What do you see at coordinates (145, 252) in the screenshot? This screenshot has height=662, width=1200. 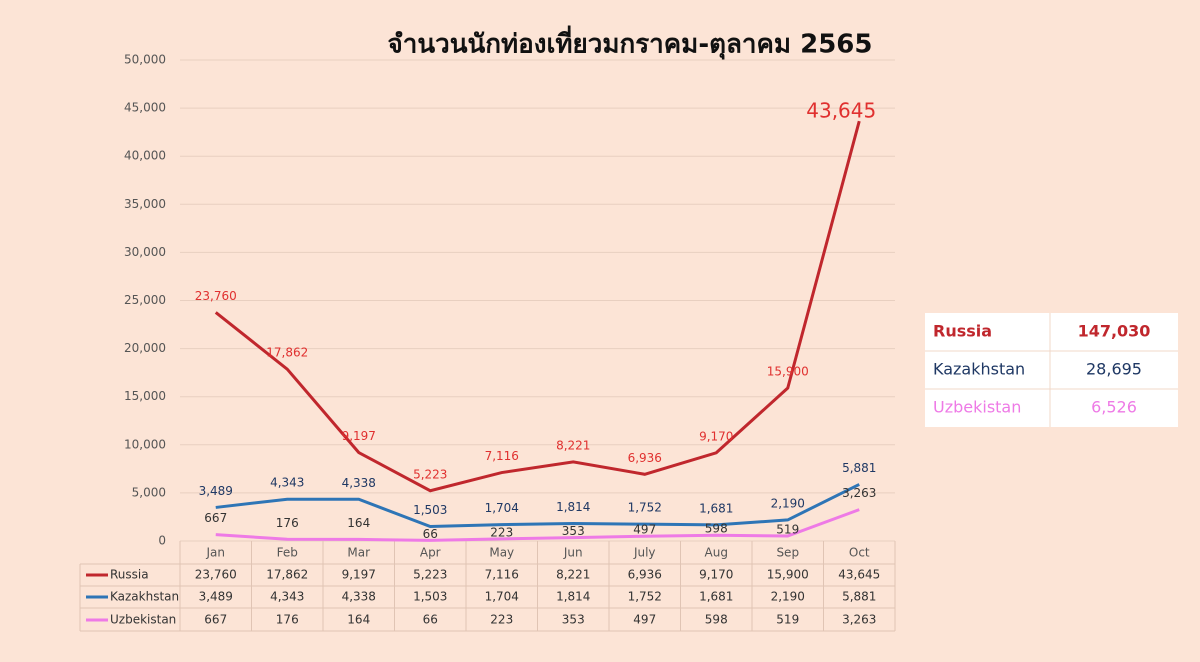 I see `y-tick-label: 30,000` at bounding box center [145, 252].